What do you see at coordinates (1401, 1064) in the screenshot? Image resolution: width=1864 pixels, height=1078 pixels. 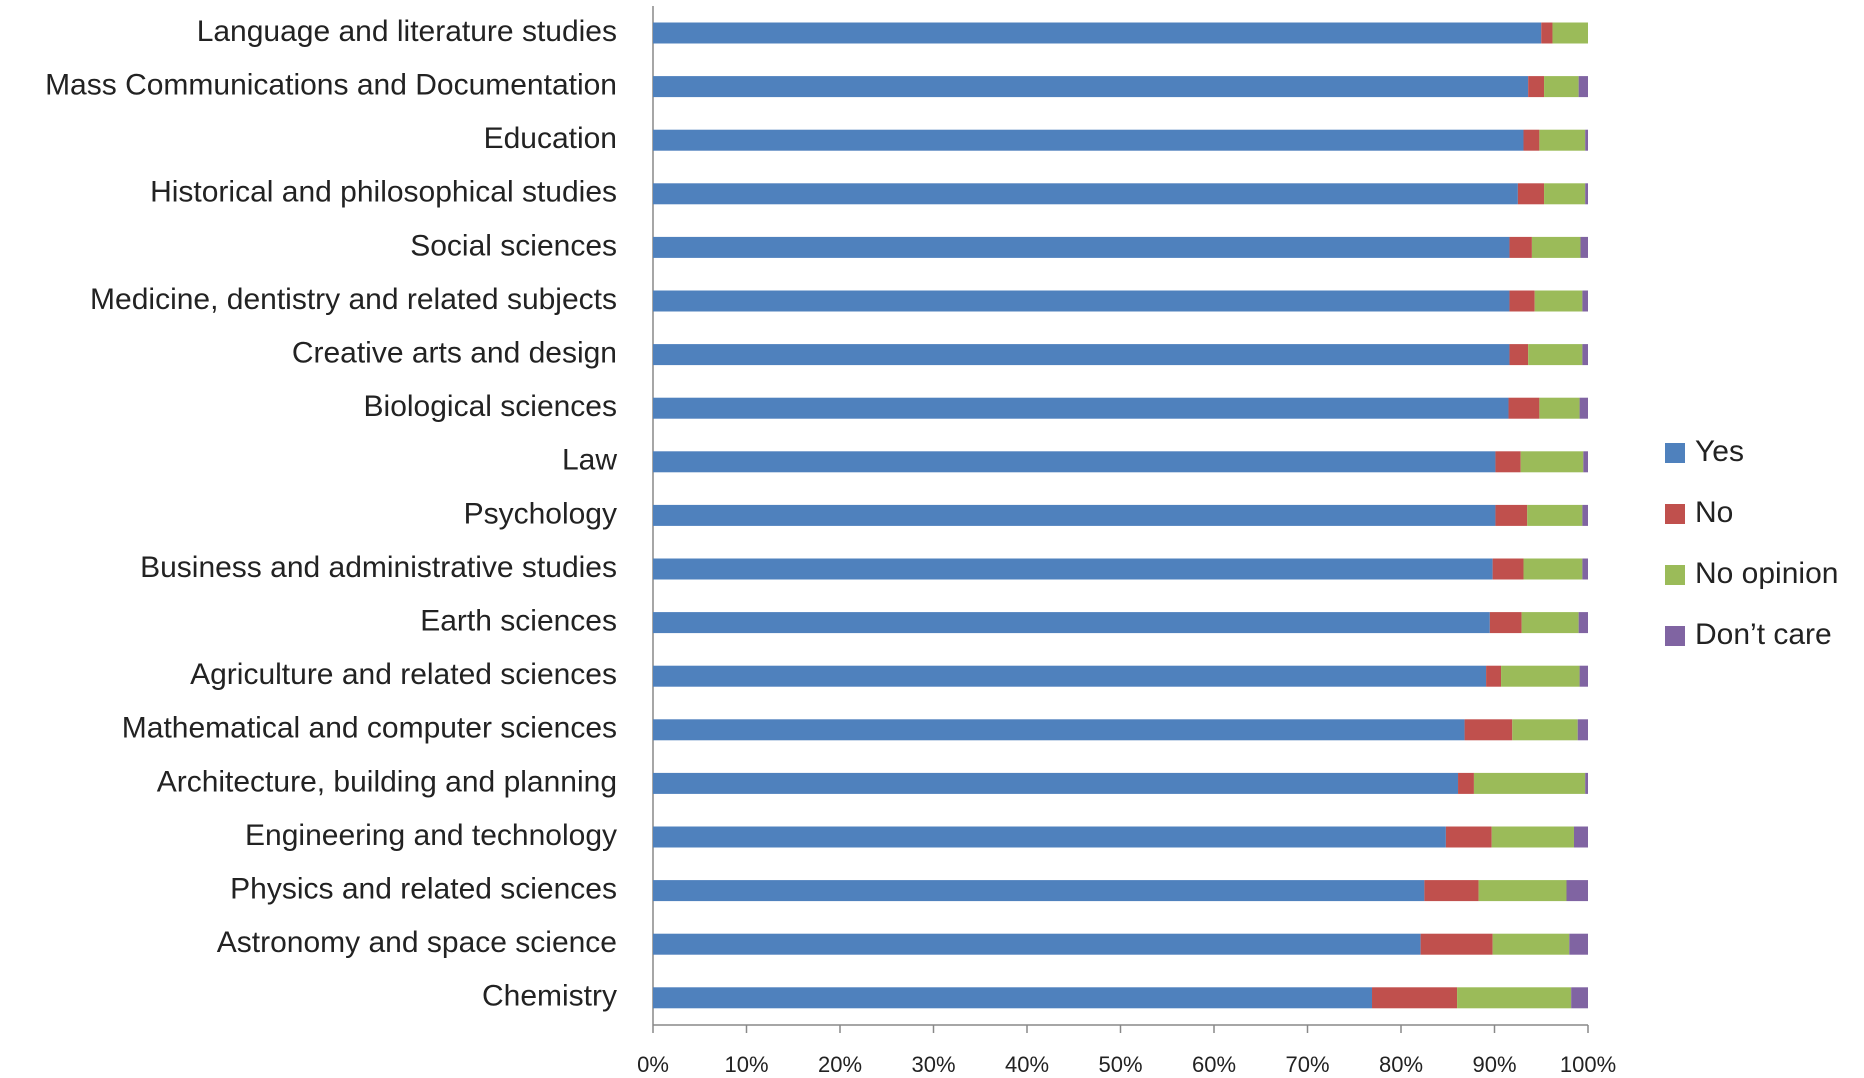 I see `x-tick-label: 80%` at bounding box center [1401, 1064].